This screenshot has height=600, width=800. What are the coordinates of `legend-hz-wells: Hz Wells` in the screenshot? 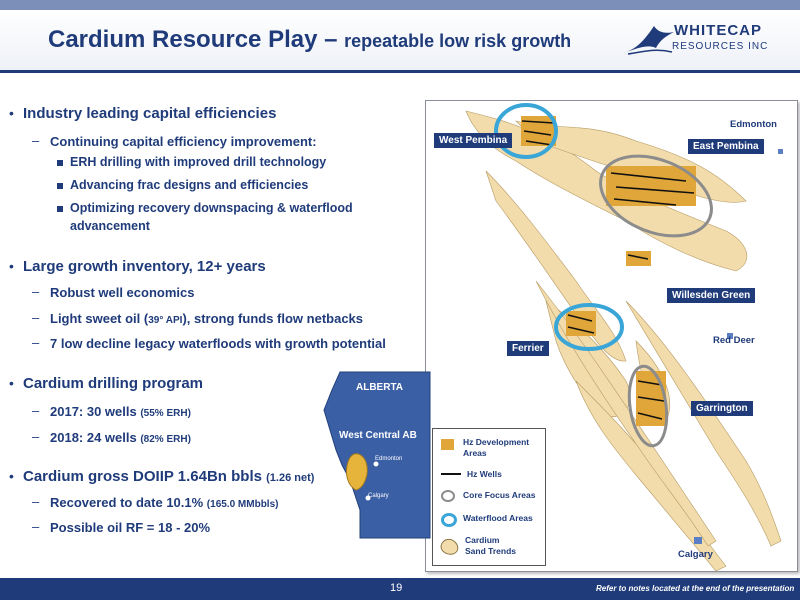 It's located at (484, 474).